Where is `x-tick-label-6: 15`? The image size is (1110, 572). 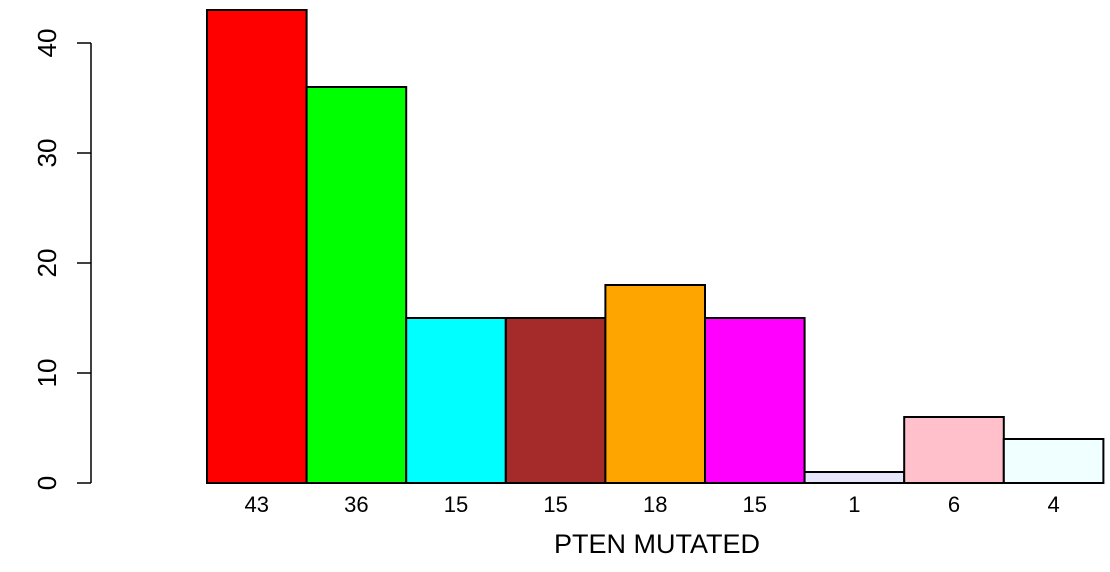
x-tick-label-6: 15 is located at coordinates (755, 504).